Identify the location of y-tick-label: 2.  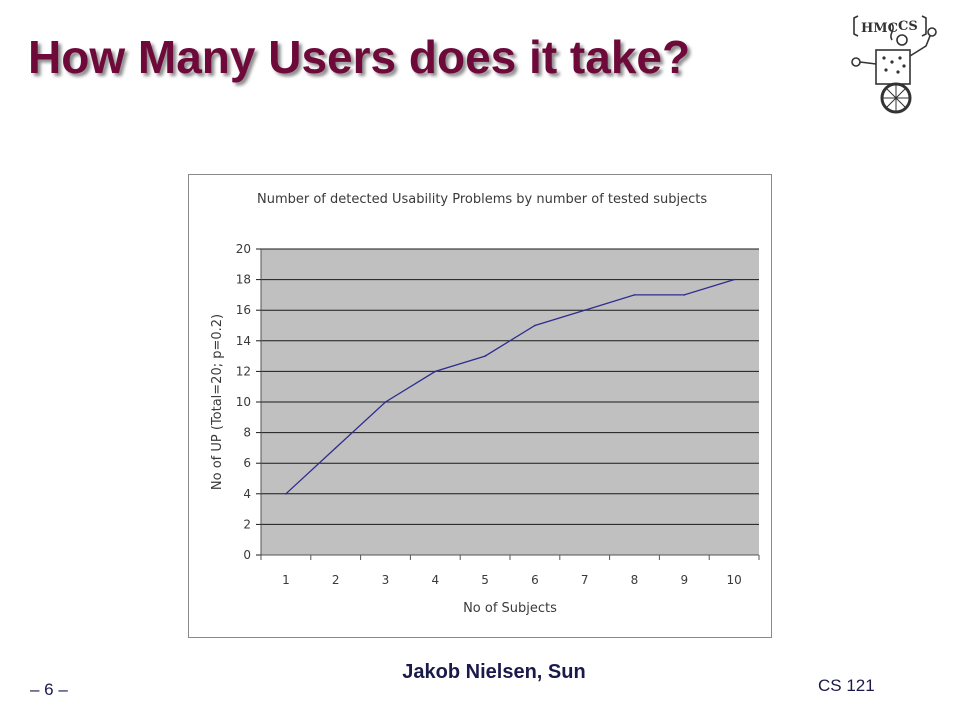
(247, 524).